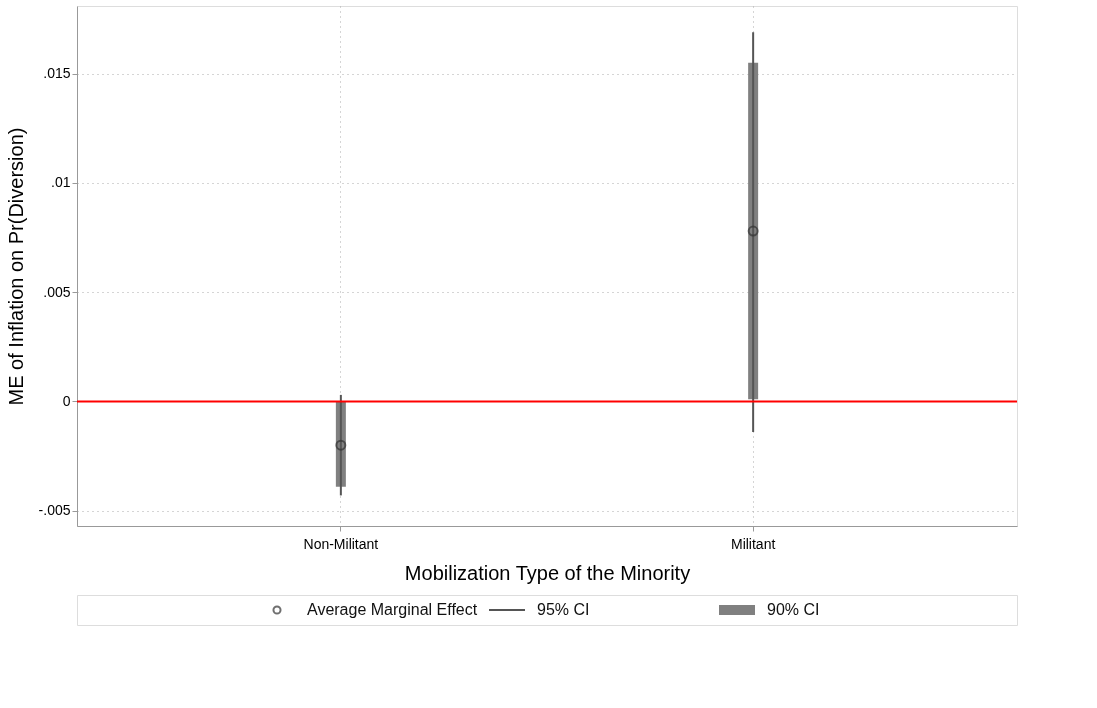 The height and width of the screenshot is (708, 1097). I want to click on y-tick-label: 0, so click(66, 400).